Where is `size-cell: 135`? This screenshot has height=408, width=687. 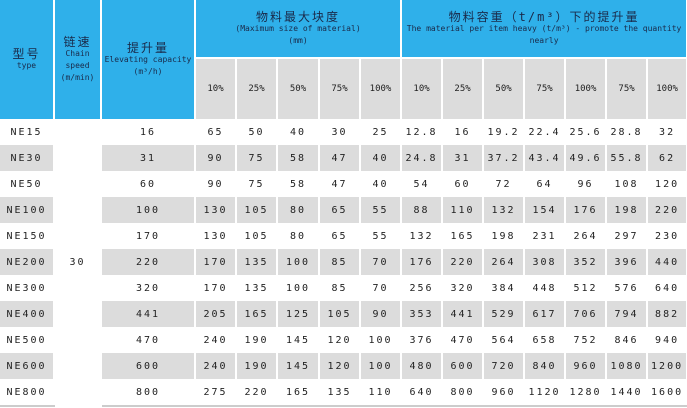 size-cell: 135 is located at coordinates (257, 288).